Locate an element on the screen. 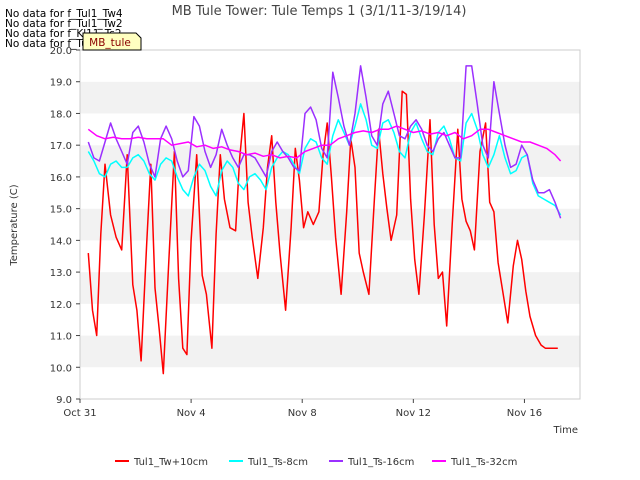  y-tick-label: 17.0 is located at coordinates (61, 146).